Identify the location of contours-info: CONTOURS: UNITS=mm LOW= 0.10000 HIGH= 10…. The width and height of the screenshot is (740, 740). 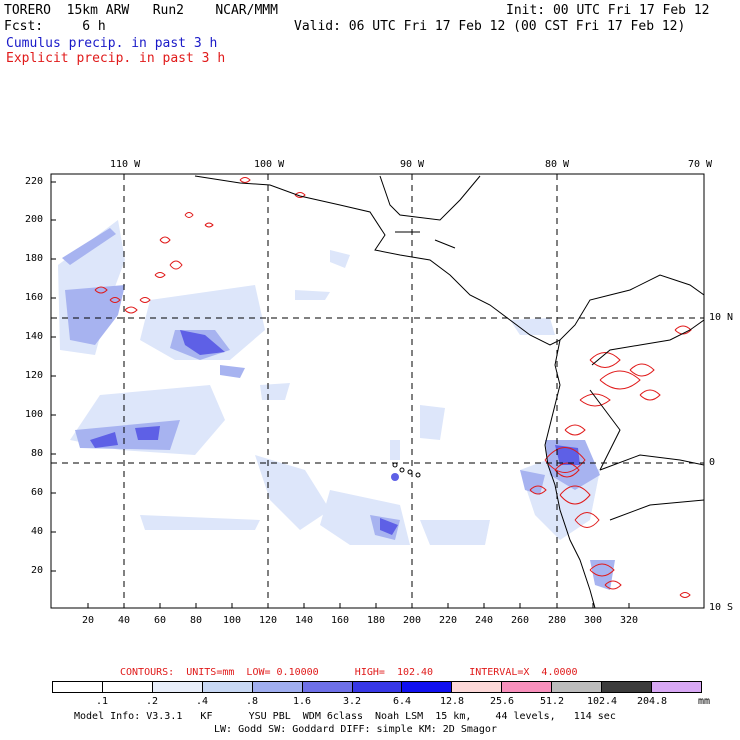
(349, 672).